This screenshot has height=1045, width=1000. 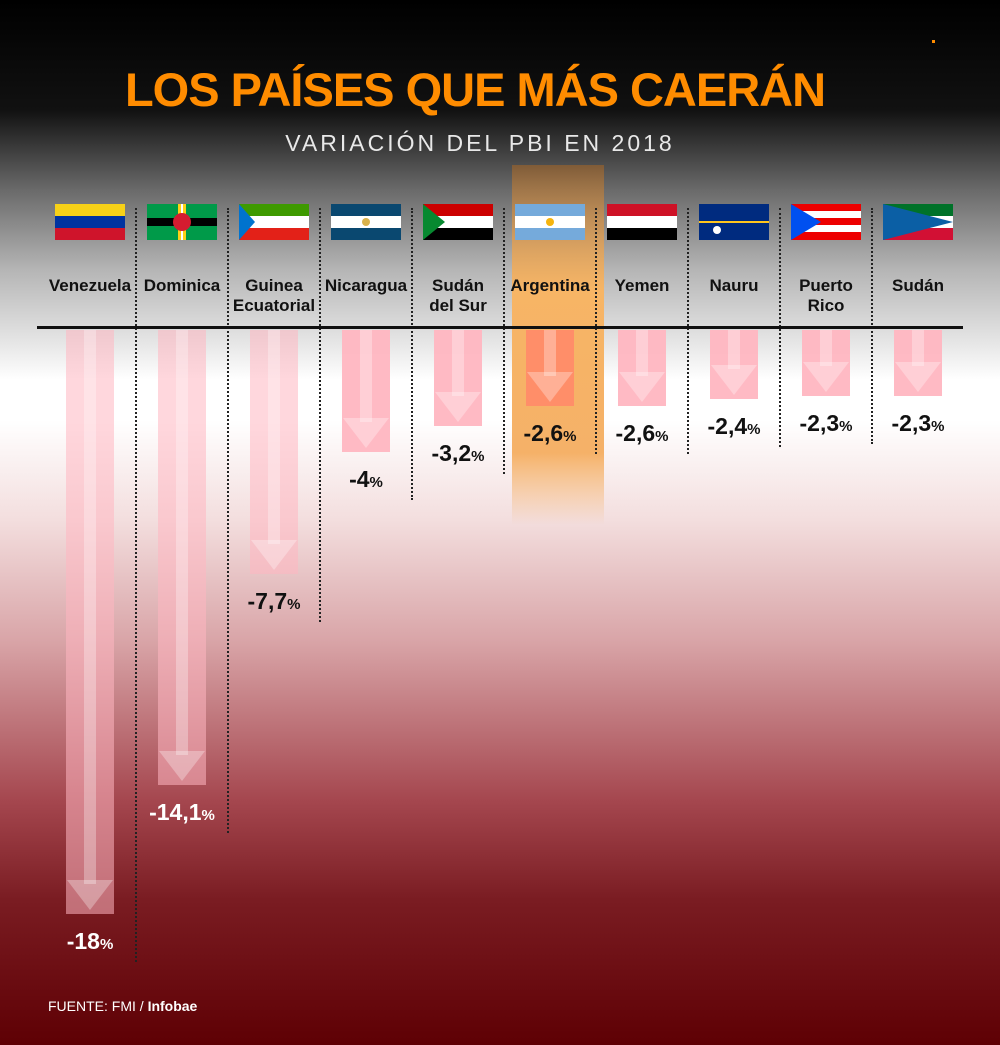 What do you see at coordinates (451, 453) in the screenshot?
I see `value-number: -3,2` at bounding box center [451, 453].